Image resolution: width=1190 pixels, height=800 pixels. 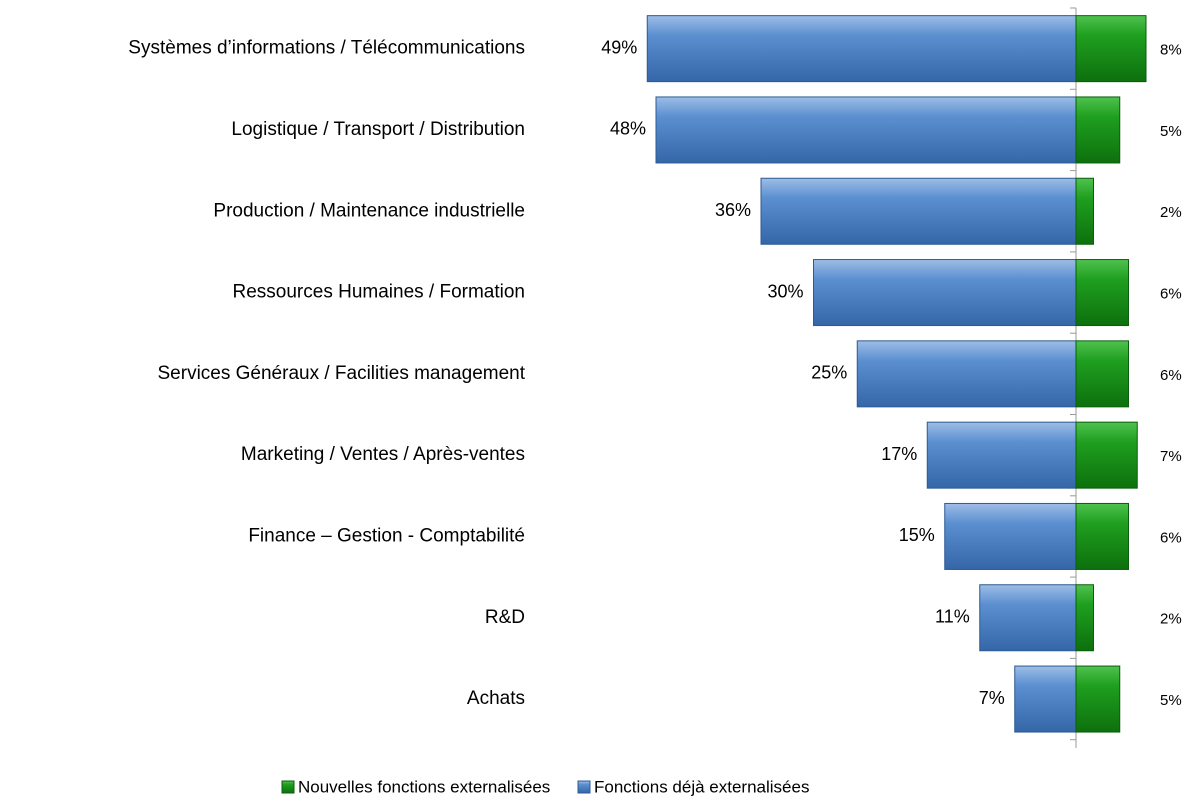 I want to click on category-label: Finance – Gestion - Comptabilité, so click(x=386, y=535).